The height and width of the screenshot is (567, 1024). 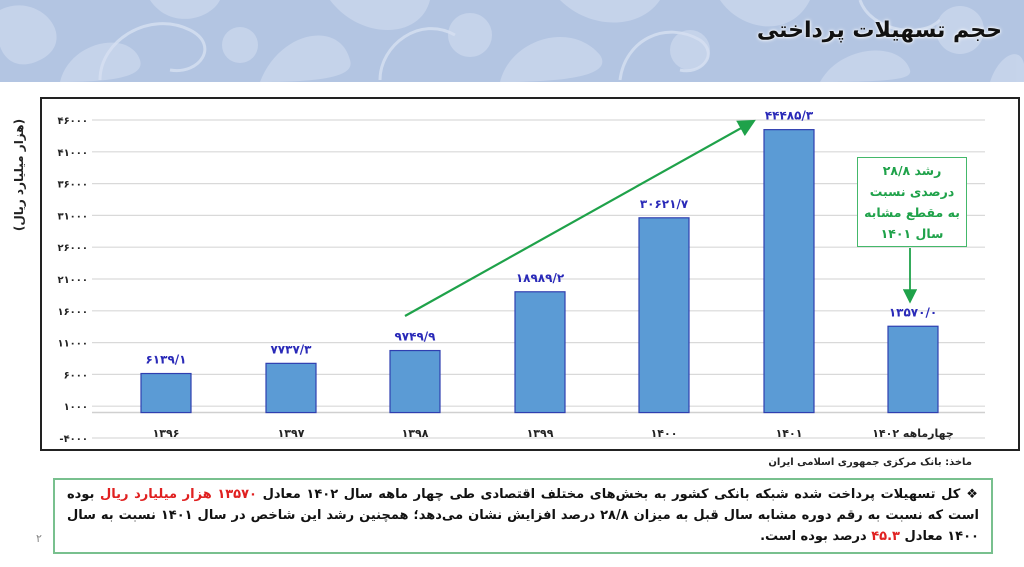 I want to click on y-tick-label: -۴۰۰۰, so click(x=73, y=439).